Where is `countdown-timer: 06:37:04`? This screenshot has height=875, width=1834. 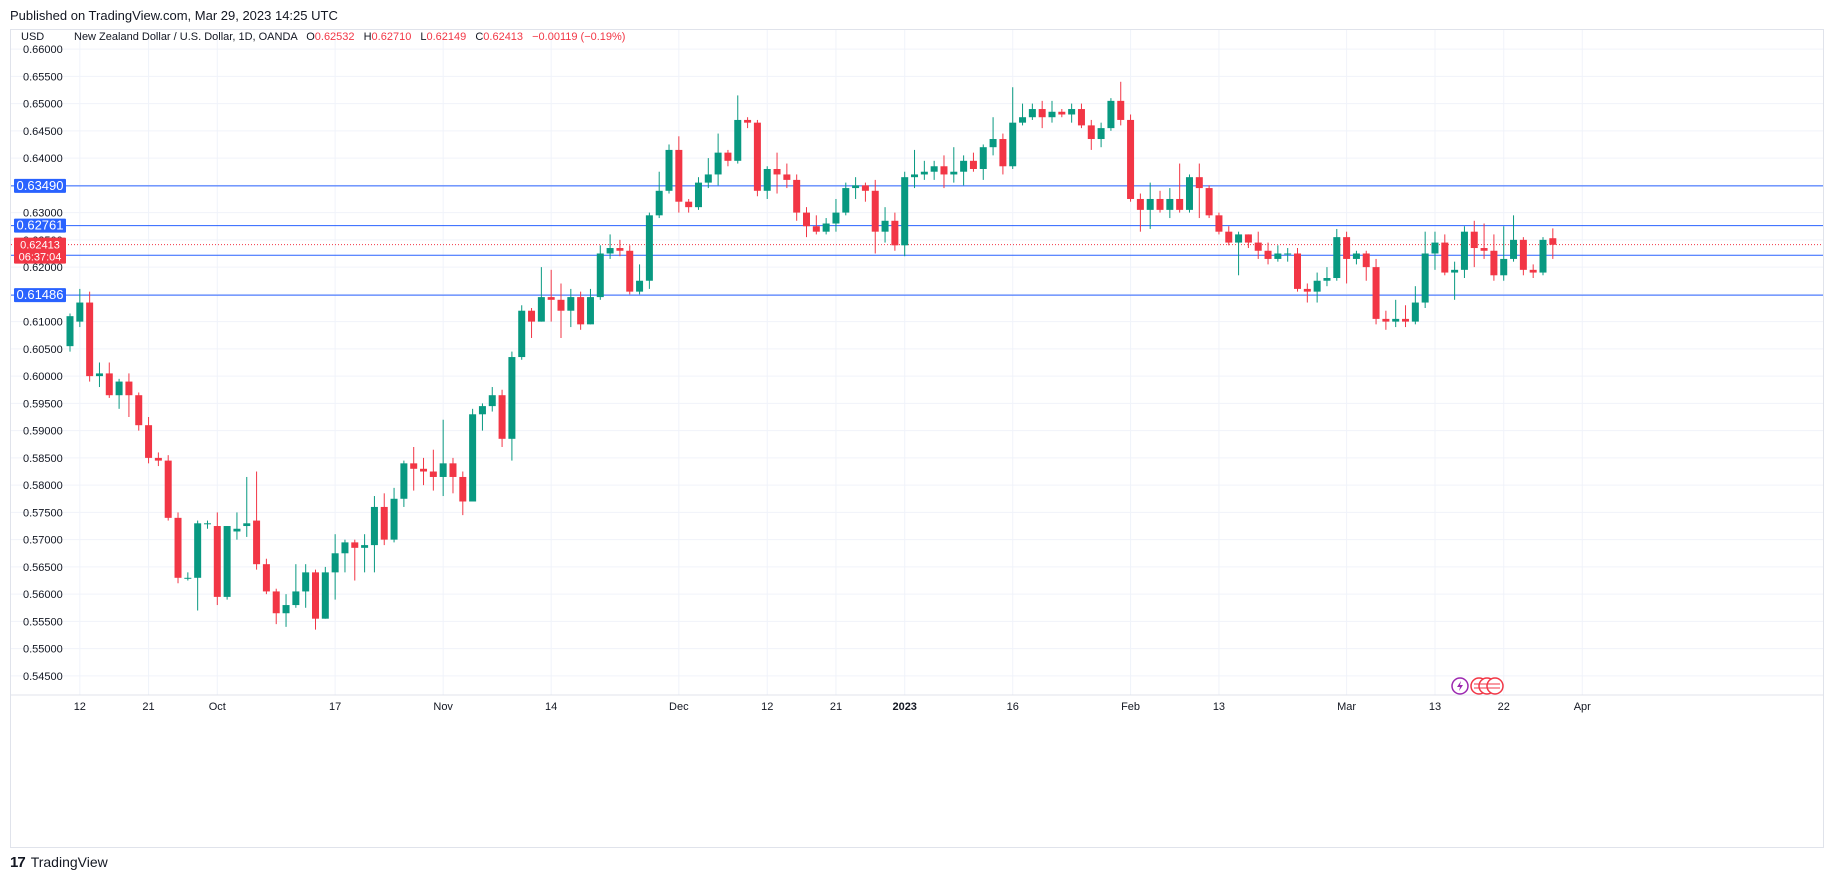
countdown-timer: 06:37:04 is located at coordinates (40, 258).